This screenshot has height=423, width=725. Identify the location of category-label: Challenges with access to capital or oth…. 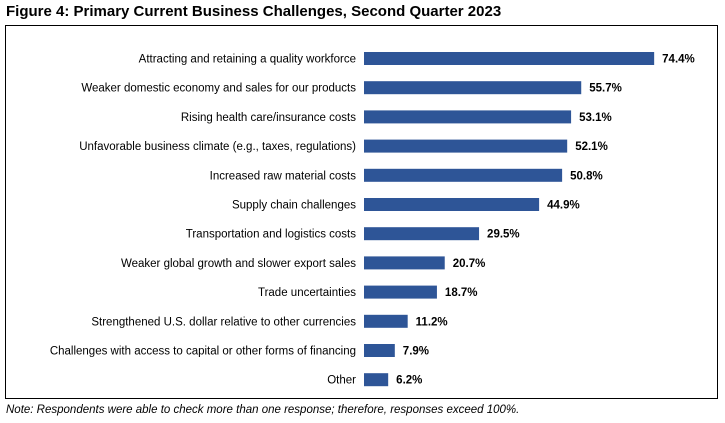
(203, 352).